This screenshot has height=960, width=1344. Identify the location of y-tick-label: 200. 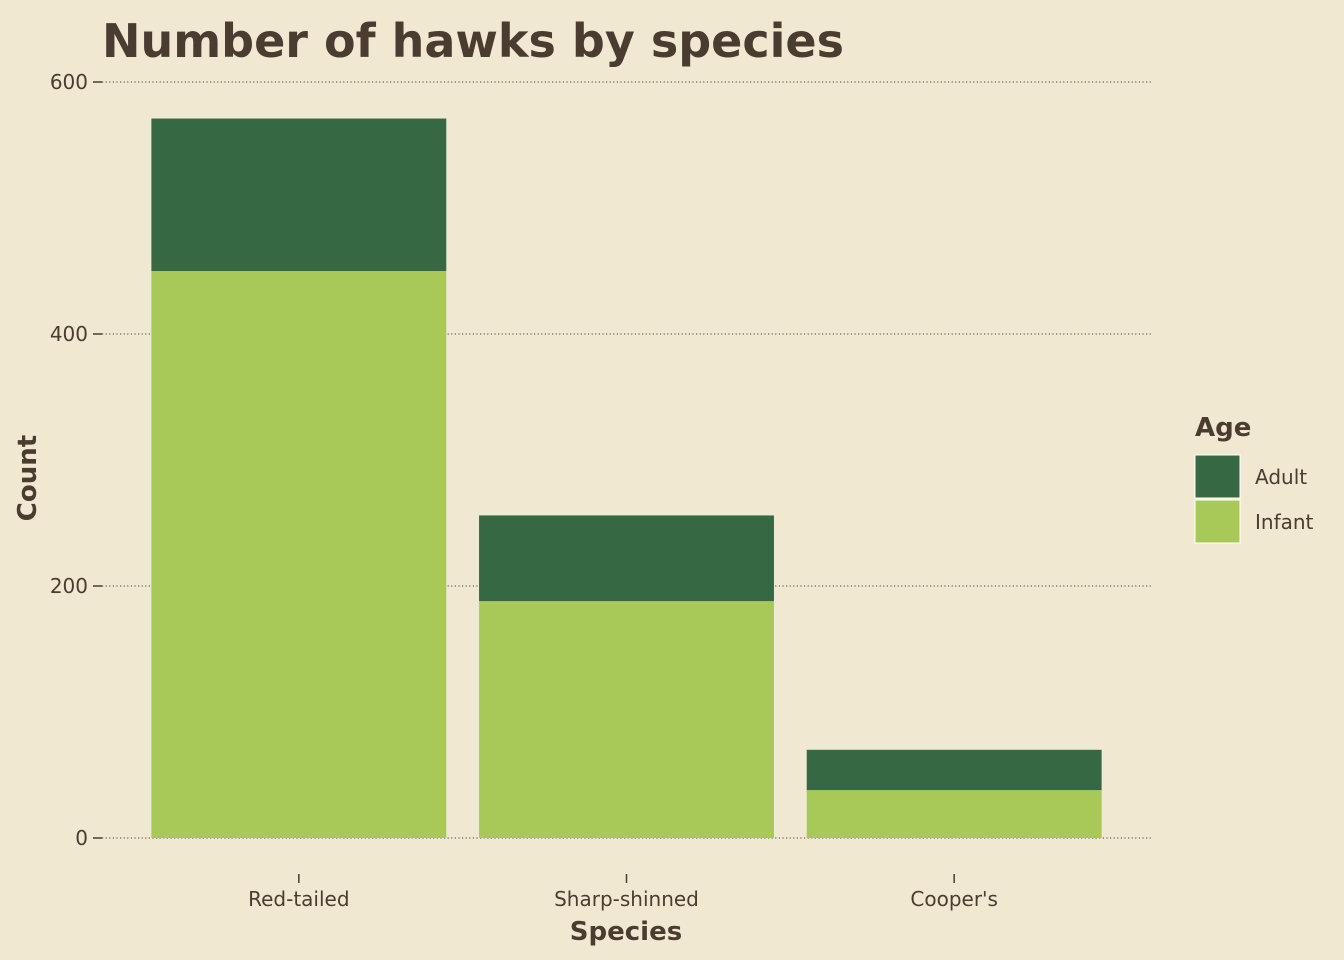
(69, 586).